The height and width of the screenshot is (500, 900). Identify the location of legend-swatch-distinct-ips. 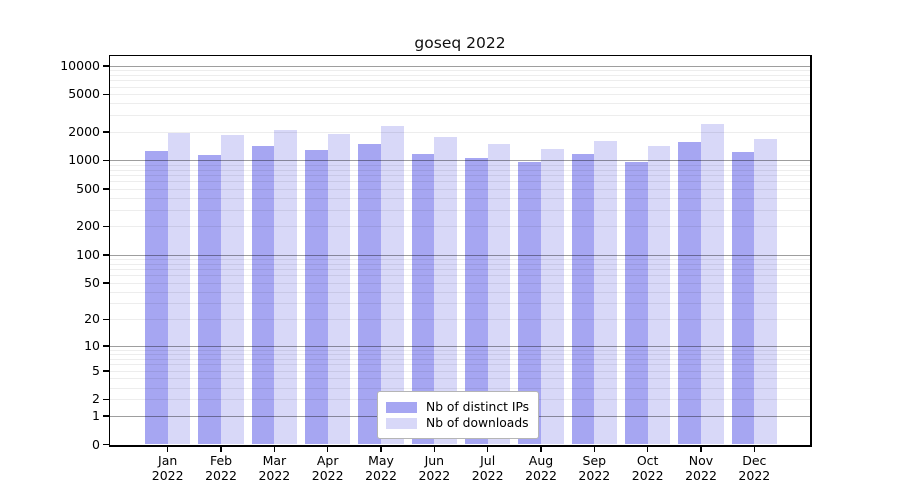
(401, 407).